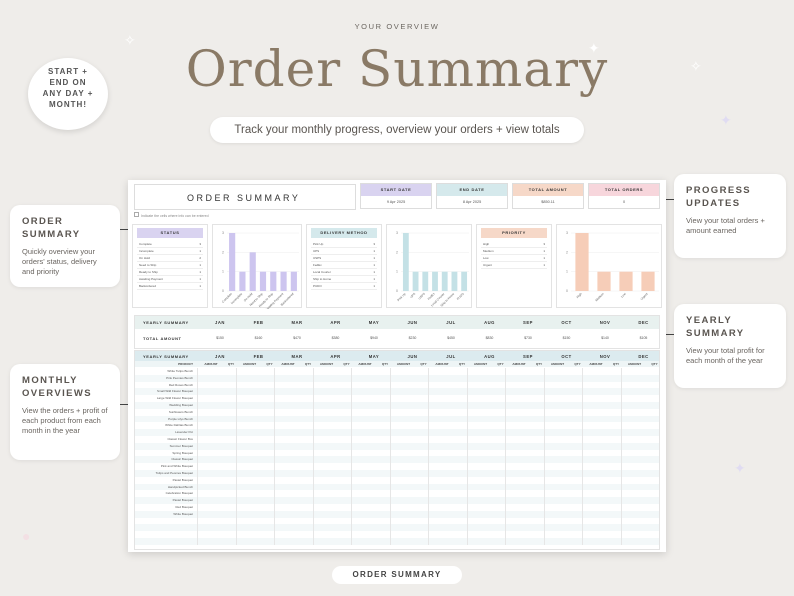 This screenshot has height=596, width=794. Describe the element at coordinates (528, 356) in the screenshot. I see `month-header: SEP` at that location.